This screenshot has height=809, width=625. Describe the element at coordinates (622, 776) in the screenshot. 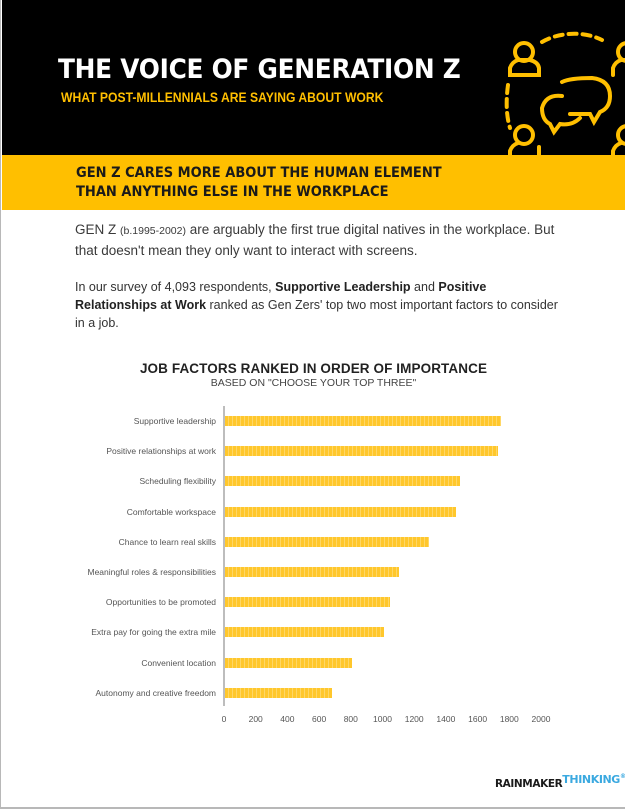

I see `registered-mark: ®` at that location.